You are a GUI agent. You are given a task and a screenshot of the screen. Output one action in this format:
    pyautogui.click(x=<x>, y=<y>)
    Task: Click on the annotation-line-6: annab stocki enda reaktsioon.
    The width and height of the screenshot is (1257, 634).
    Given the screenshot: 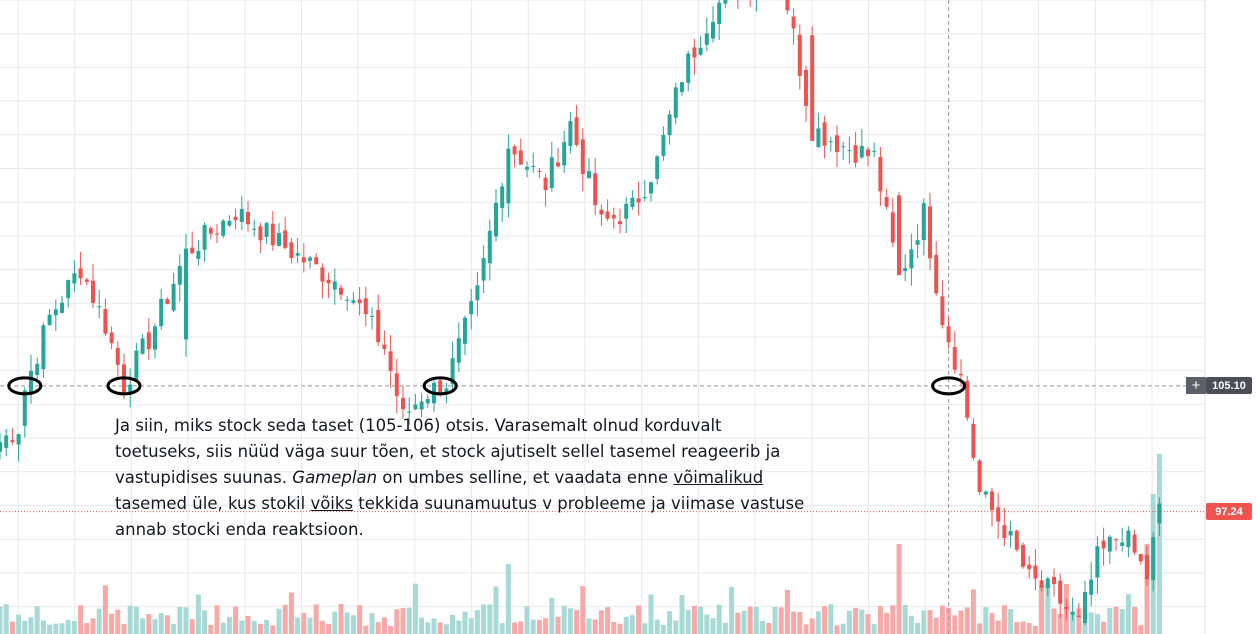 What is the action you would take?
    pyautogui.click(x=239, y=529)
    